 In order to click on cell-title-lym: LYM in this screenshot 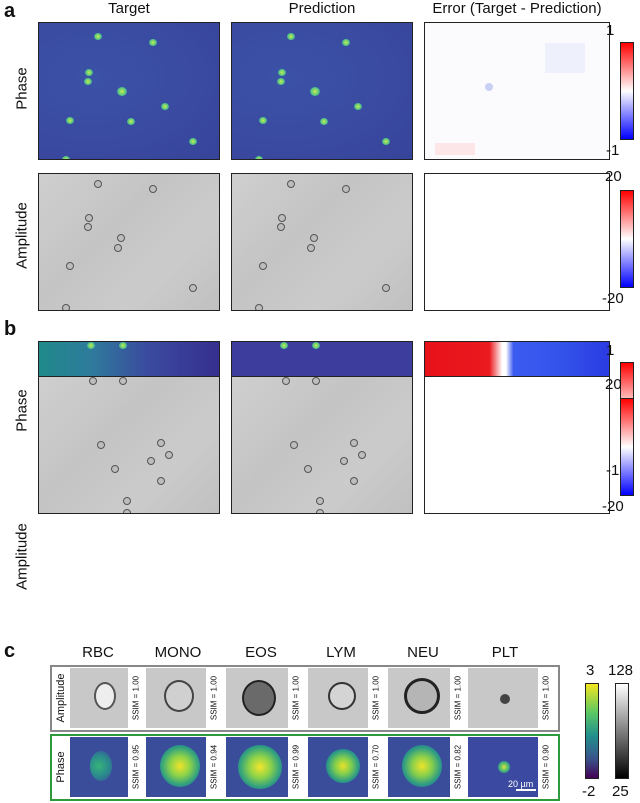, I will do `click(341, 652)`.